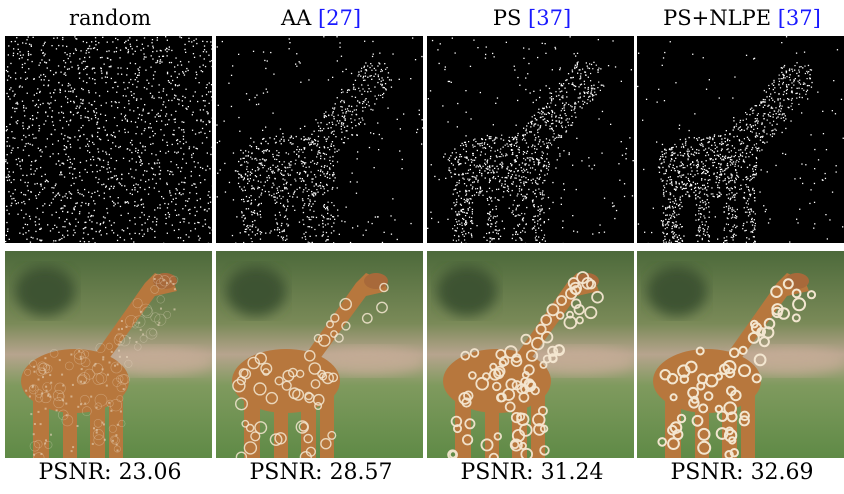 Image resolution: width=844 pixels, height=494 pixels. Describe the element at coordinates (572, 472) in the screenshot. I see `psnr-value: 31.24` at that location.